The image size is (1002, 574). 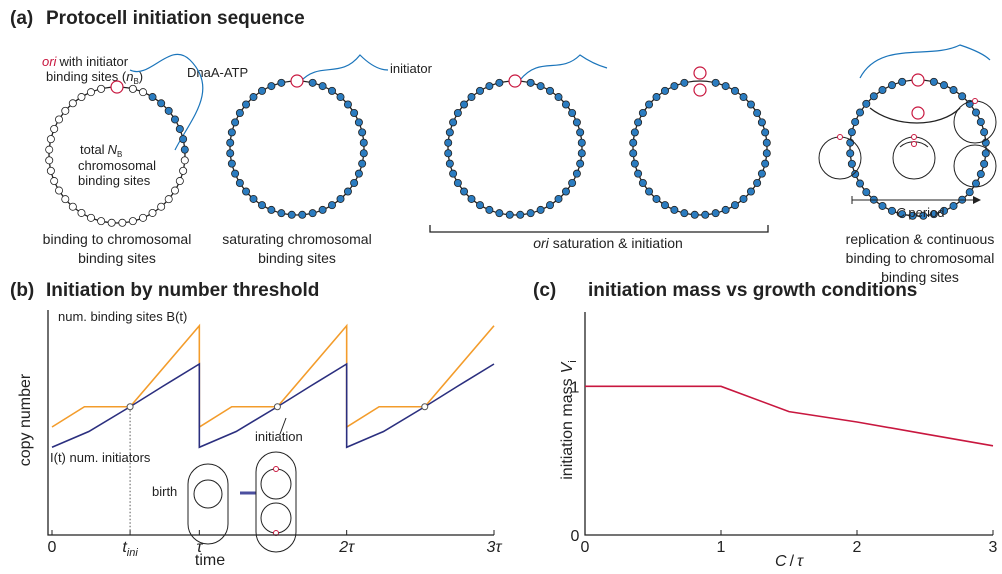 What do you see at coordinates (22, 290) in the screenshot?
I see `panel-label: (b)` at bounding box center [22, 290].